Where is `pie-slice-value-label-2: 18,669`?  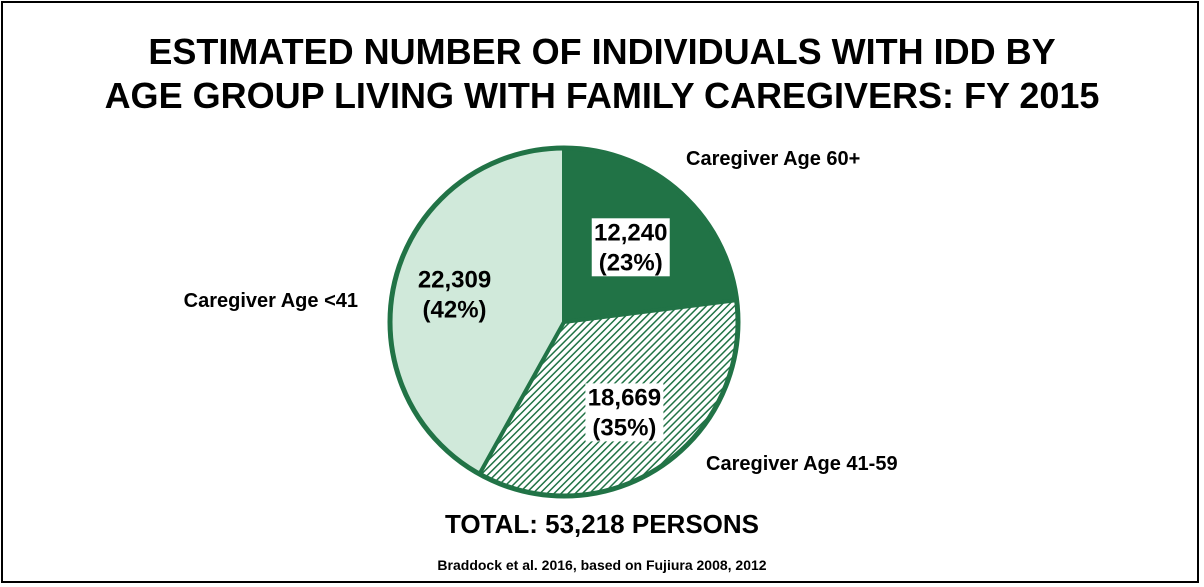 pie-slice-value-label-2: 18,669 is located at coordinates (624, 397).